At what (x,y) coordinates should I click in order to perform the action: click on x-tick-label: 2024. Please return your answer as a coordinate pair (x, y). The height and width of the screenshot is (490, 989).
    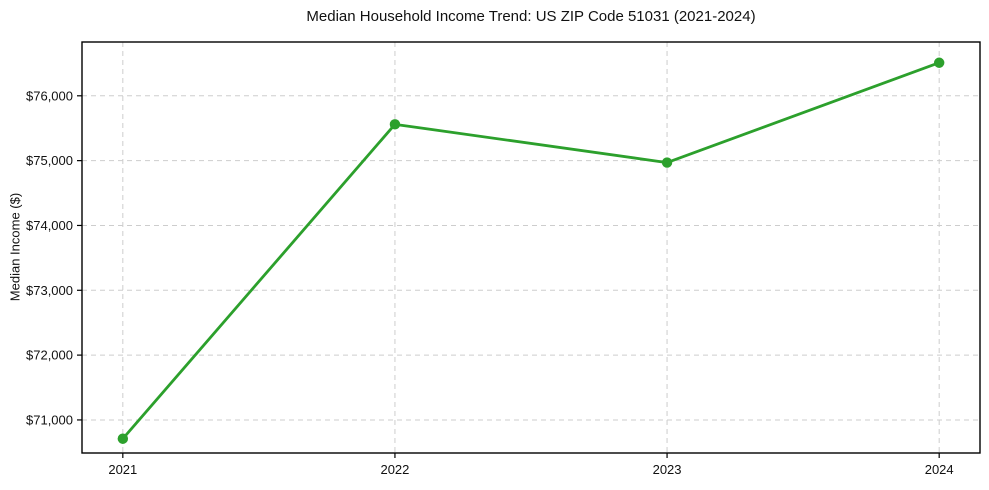
    Looking at the image, I should click on (939, 469).